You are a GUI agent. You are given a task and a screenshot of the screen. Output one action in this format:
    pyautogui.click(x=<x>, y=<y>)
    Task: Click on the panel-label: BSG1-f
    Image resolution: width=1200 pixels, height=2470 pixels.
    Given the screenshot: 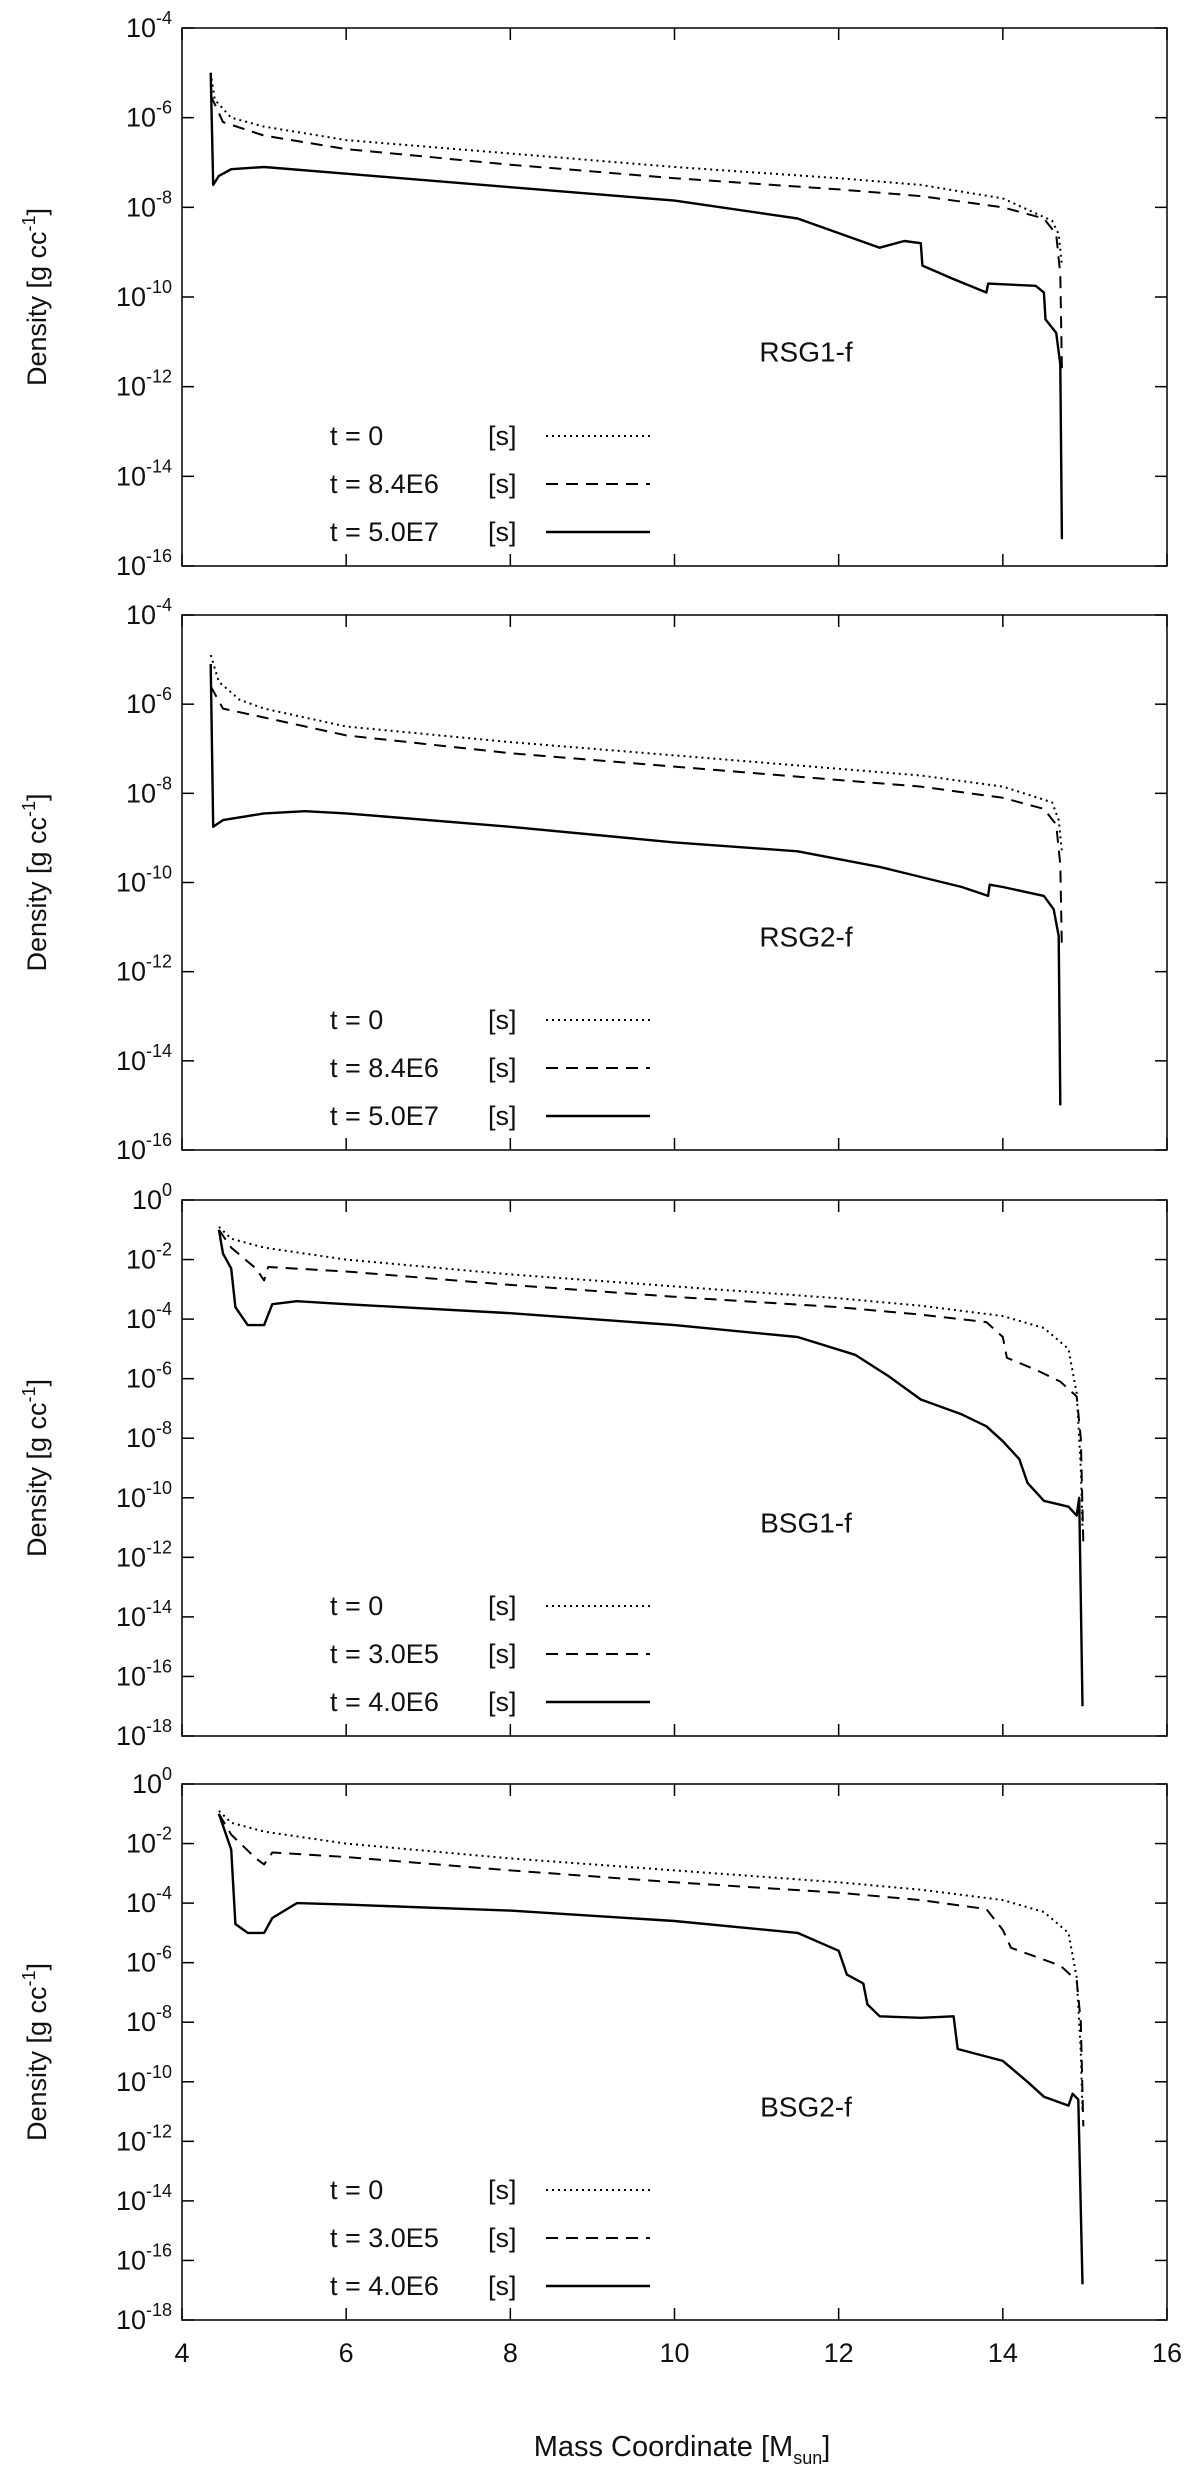 What is the action you would take?
    pyautogui.click(x=806, y=1522)
    